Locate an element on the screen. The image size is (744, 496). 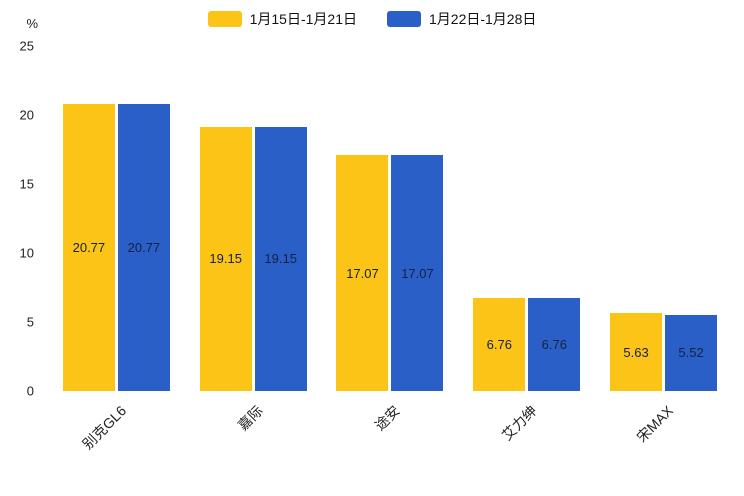
y-tick-label: 10 is located at coordinates (26, 253).